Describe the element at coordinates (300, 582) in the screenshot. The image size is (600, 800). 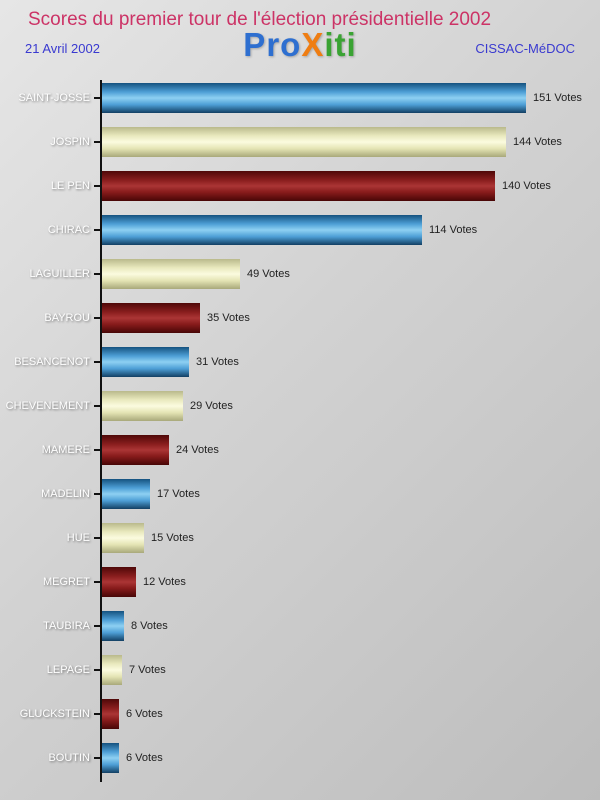
I see `bar-row: MEGRET 12 Votes` at that location.